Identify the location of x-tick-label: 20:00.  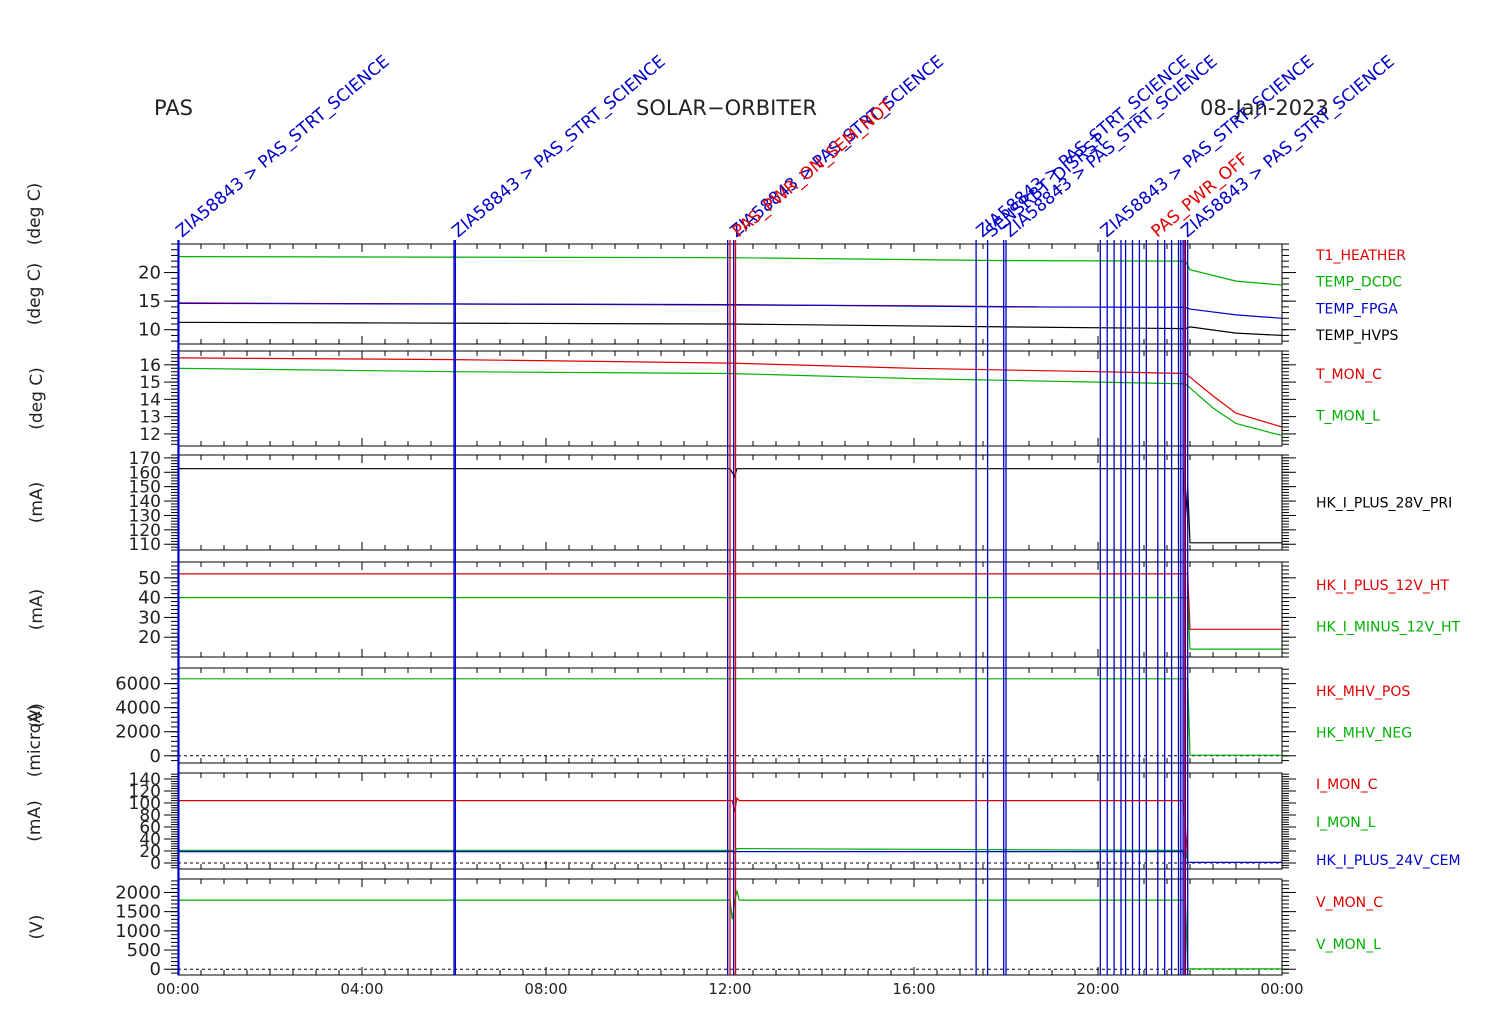
(1097, 989).